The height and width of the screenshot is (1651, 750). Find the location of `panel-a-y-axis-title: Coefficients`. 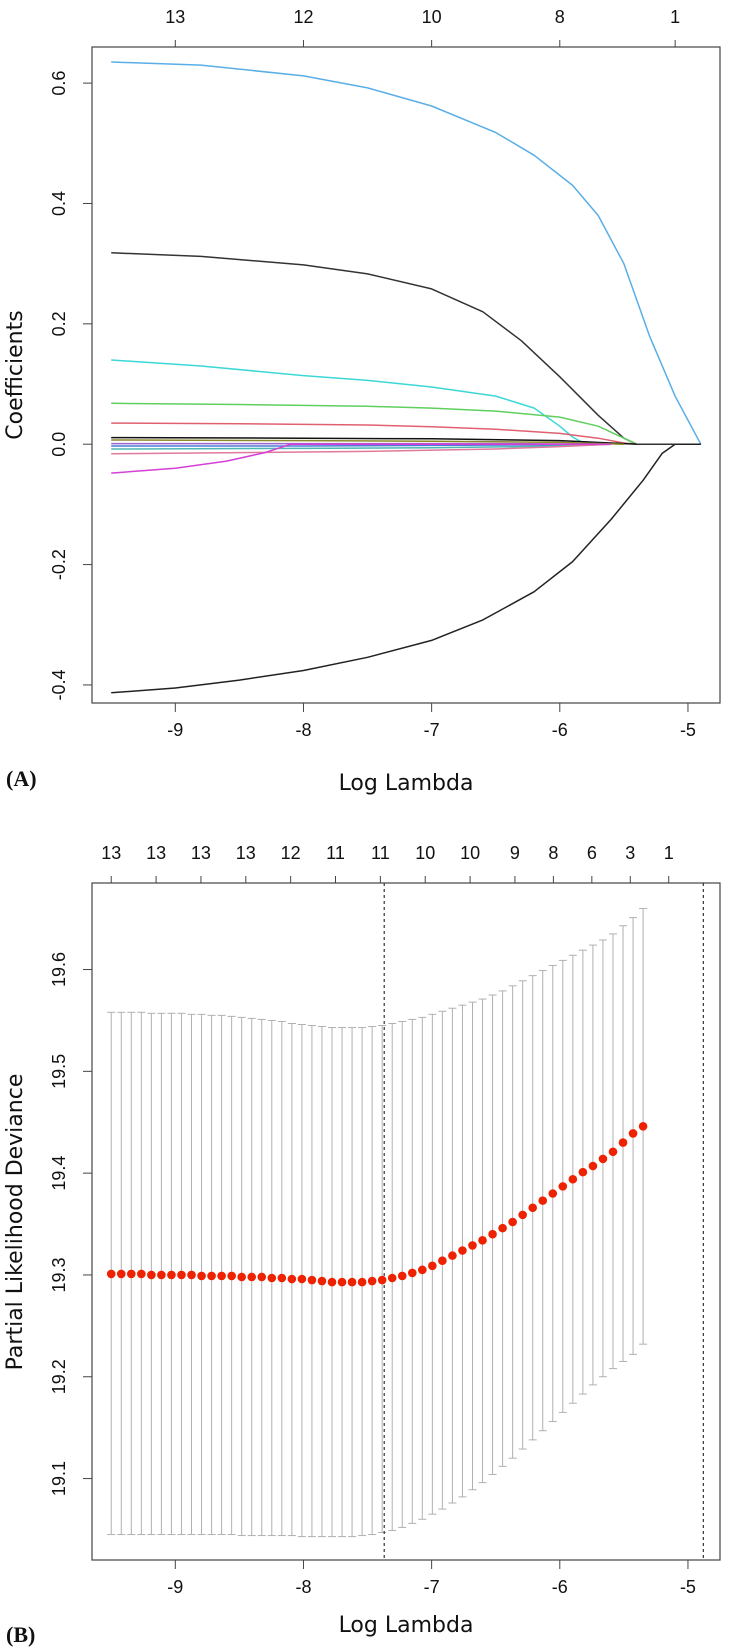

panel-a-y-axis-title: Coefficients is located at coordinates (15, 374).